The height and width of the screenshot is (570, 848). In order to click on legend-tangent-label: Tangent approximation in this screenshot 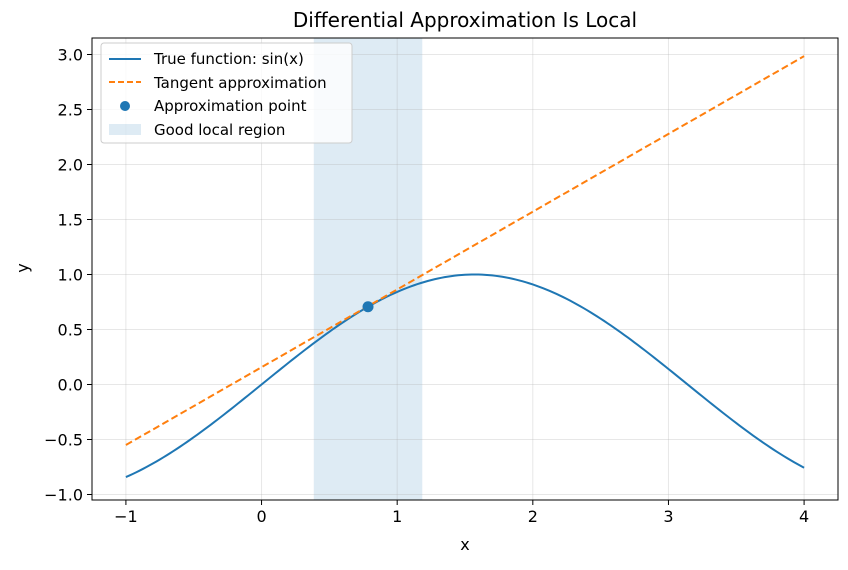, I will do `click(240, 83)`.